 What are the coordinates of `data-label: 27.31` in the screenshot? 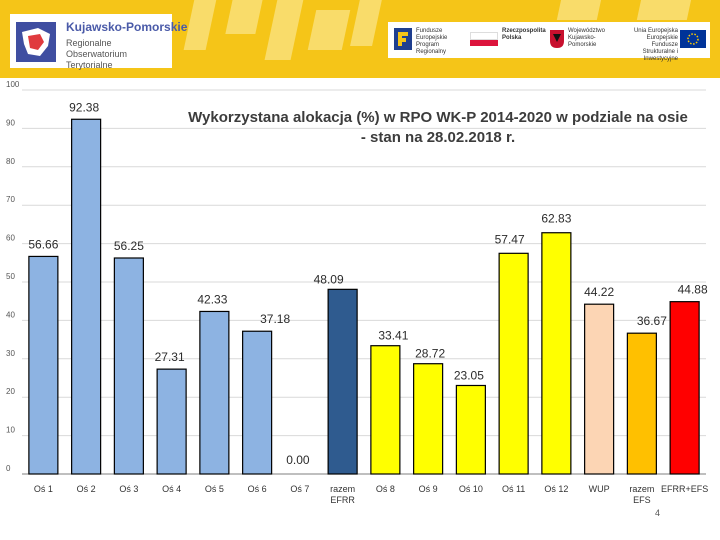 It's located at (170, 357).